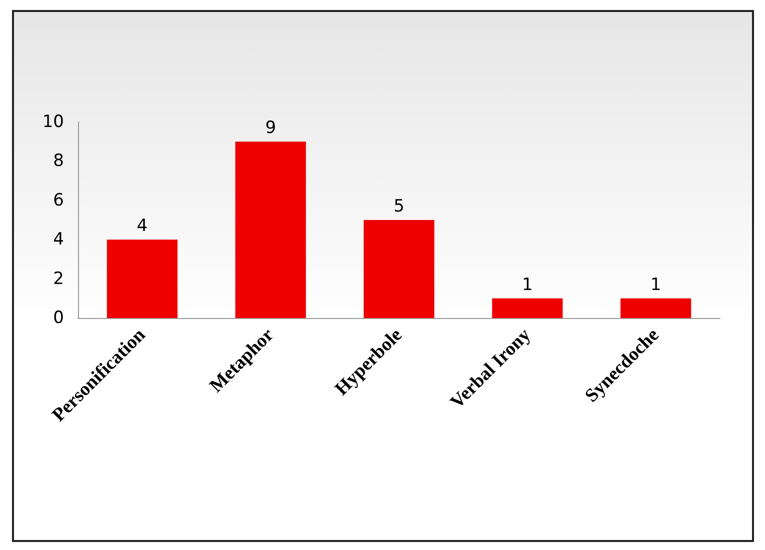 The width and height of the screenshot is (765, 550). Describe the element at coordinates (58, 240) in the screenshot. I see `y-tick-label: 4` at that location.